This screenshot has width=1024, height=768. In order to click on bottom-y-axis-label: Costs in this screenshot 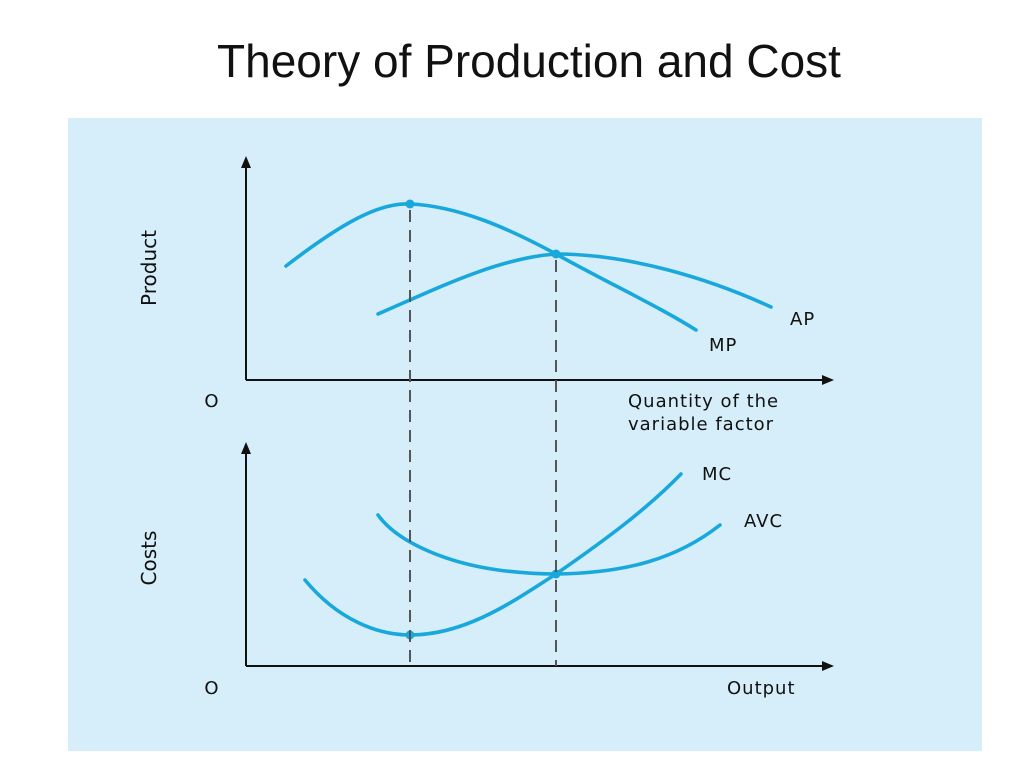, I will do `click(149, 558)`.